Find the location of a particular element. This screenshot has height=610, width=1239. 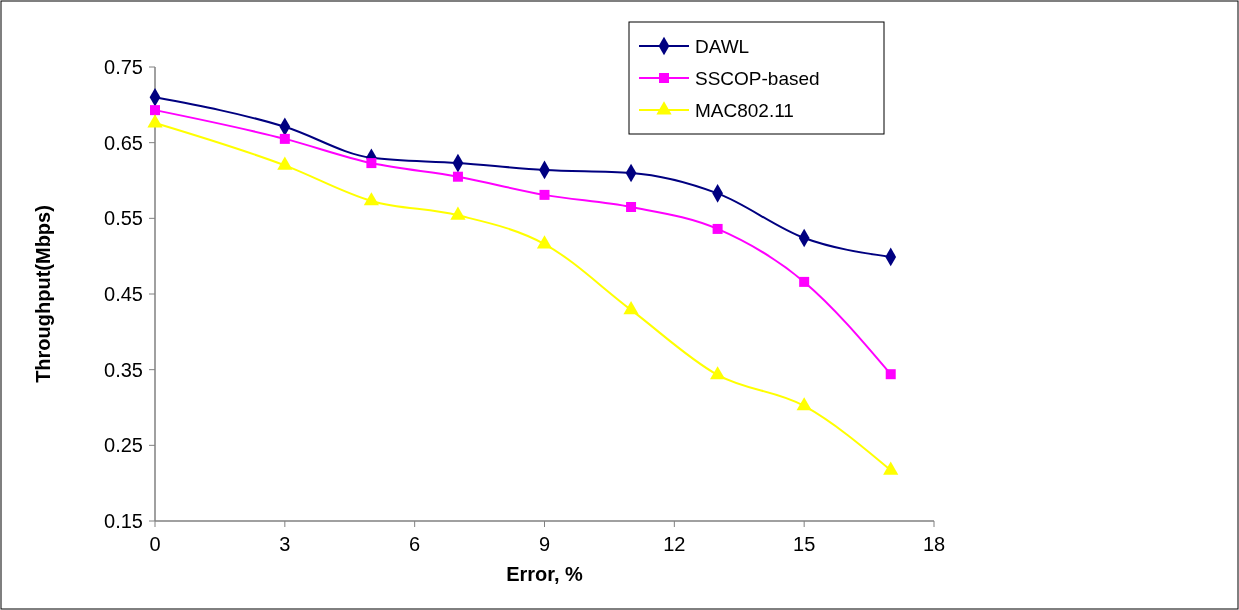

x-tick-label: 18 is located at coordinates (934, 544).